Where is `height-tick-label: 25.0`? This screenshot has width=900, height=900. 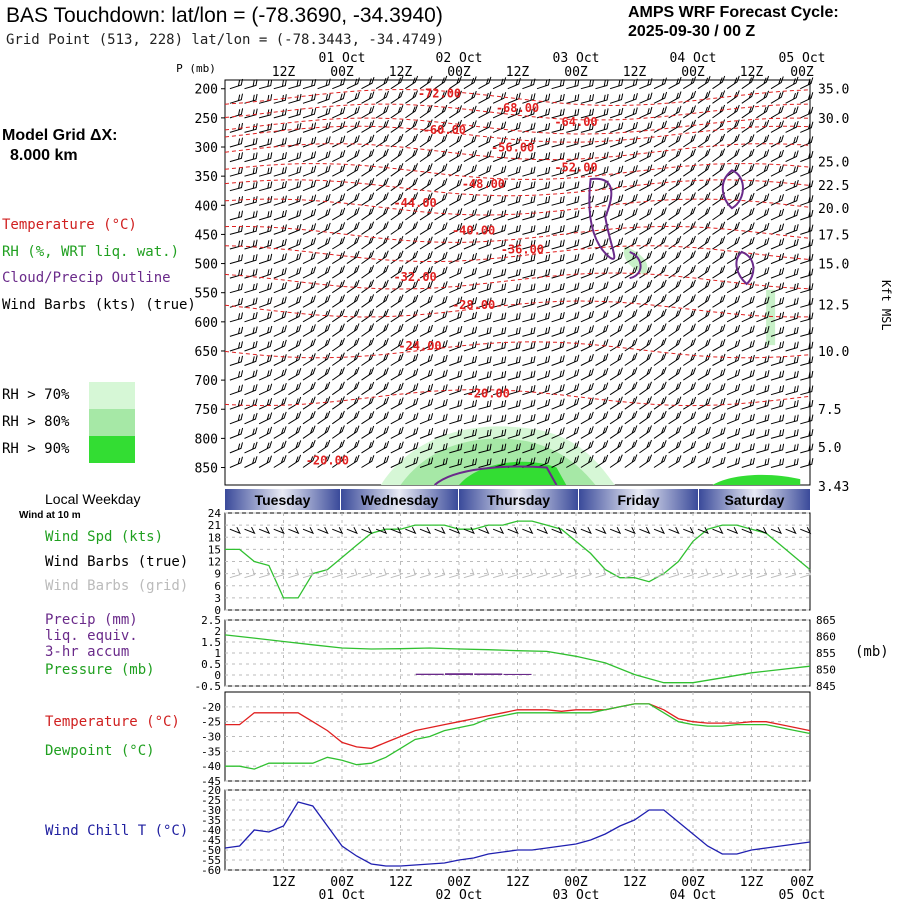 height-tick-label: 25.0 is located at coordinates (833, 163).